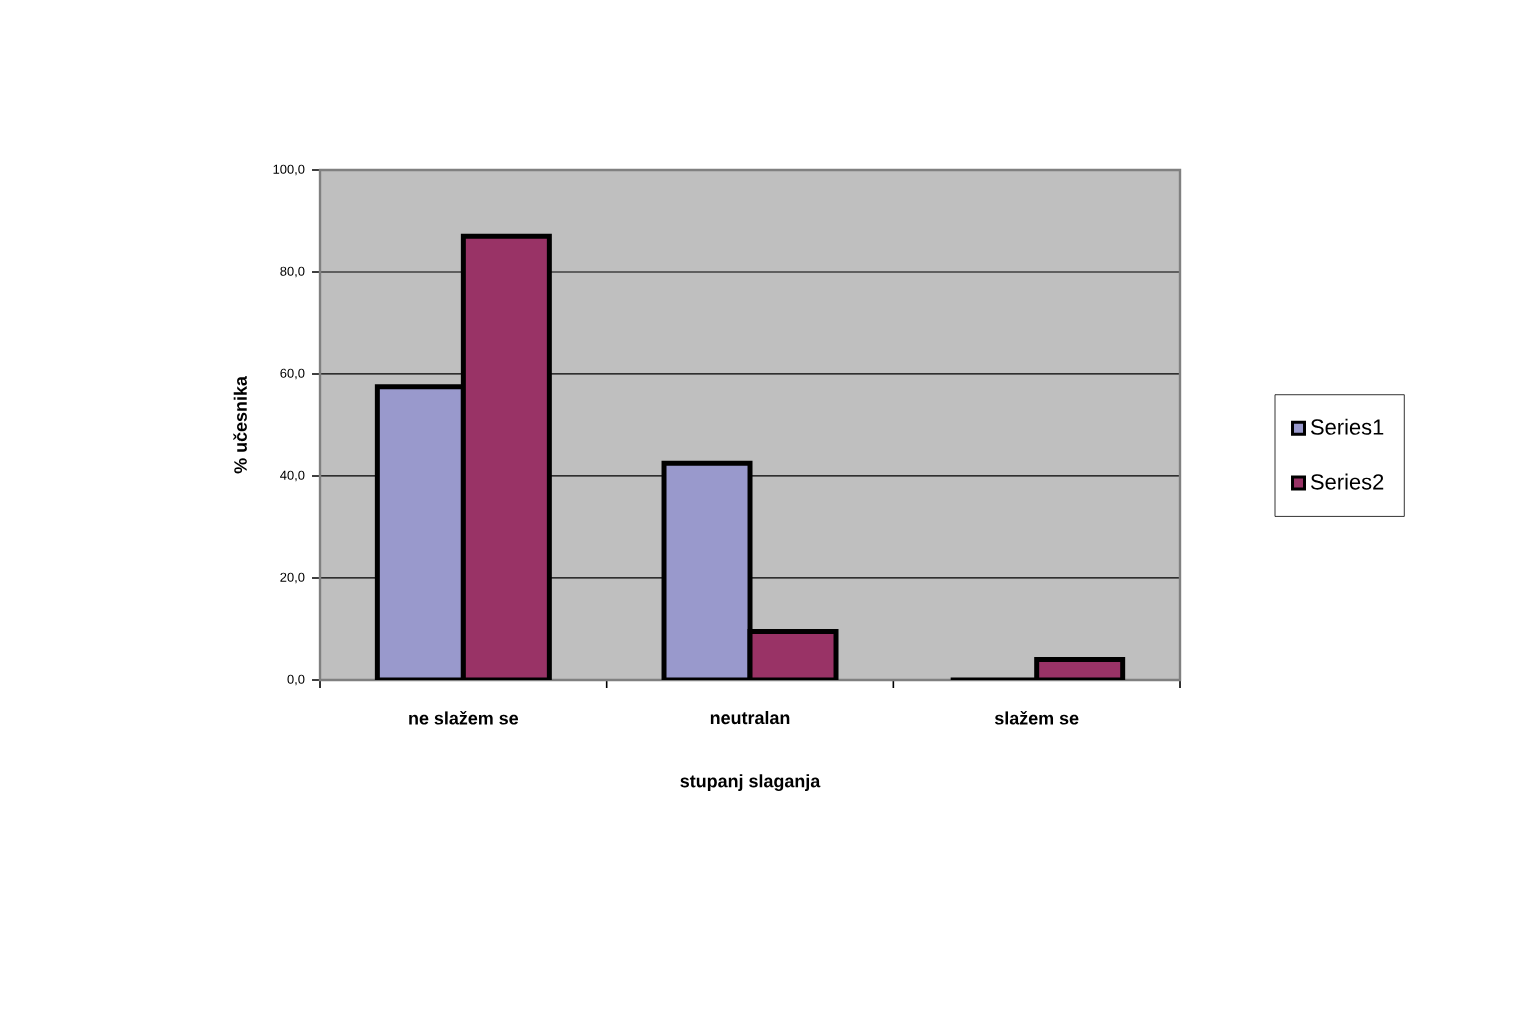 This screenshot has width=1534, height=1010. What do you see at coordinates (1036, 717) in the screenshot?
I see `x-tick-label: slažem se` at bounding box center [1036, 717].